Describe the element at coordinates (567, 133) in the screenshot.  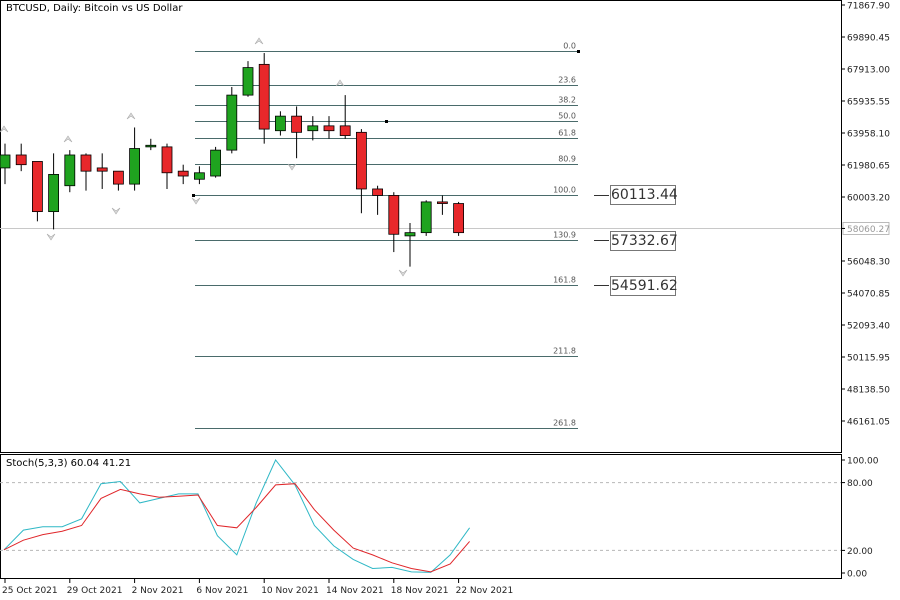
I see `fib-level-label: 61.8` at that location.